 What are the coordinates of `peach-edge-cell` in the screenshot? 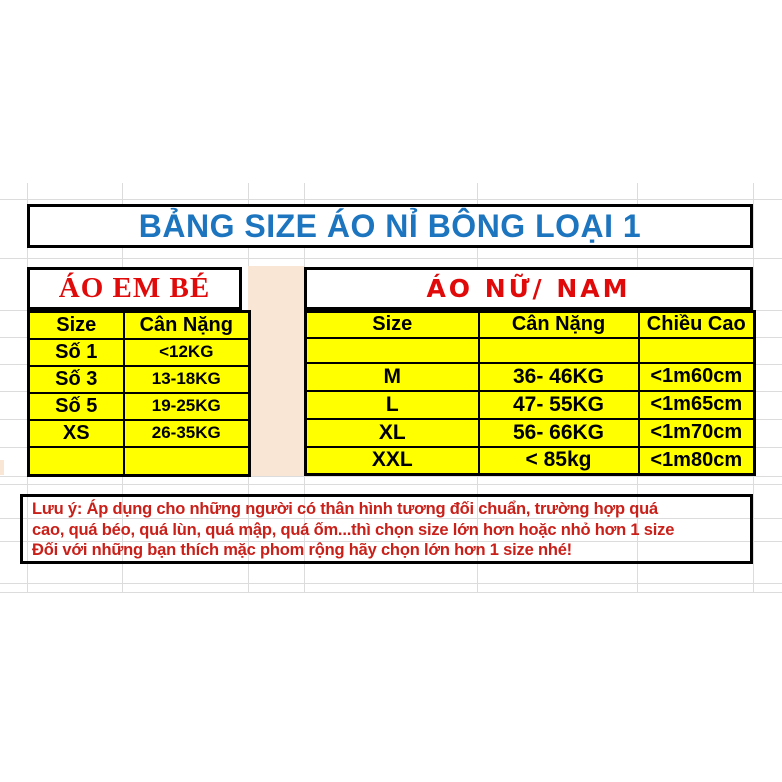 It's located at (2, 467).